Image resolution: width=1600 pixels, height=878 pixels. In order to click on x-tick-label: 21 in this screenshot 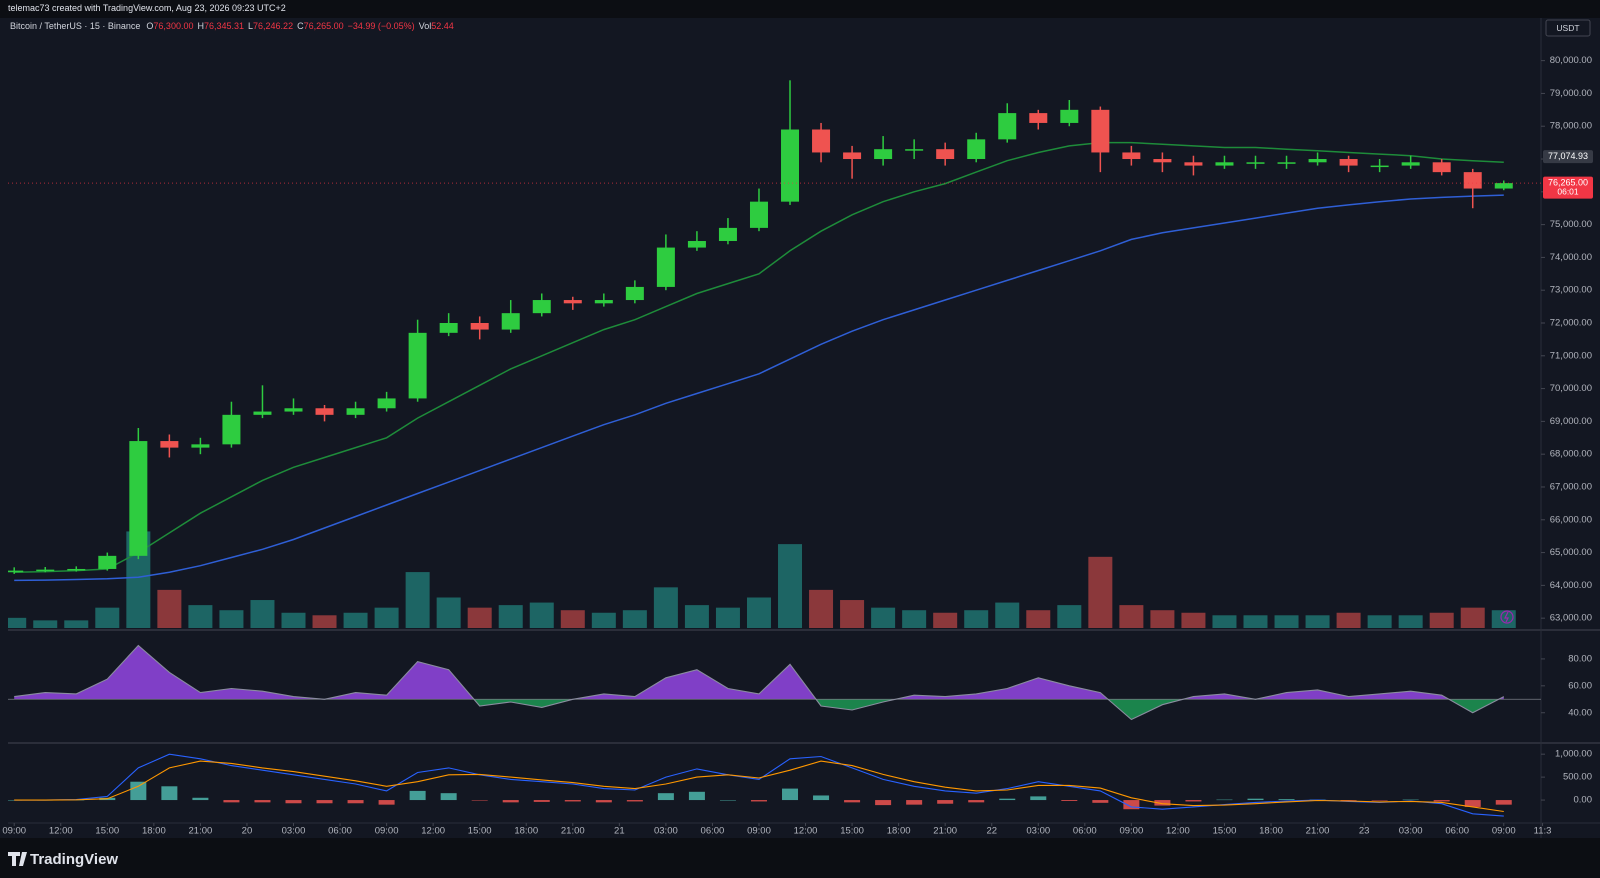, I will do `click(619, 831)`.